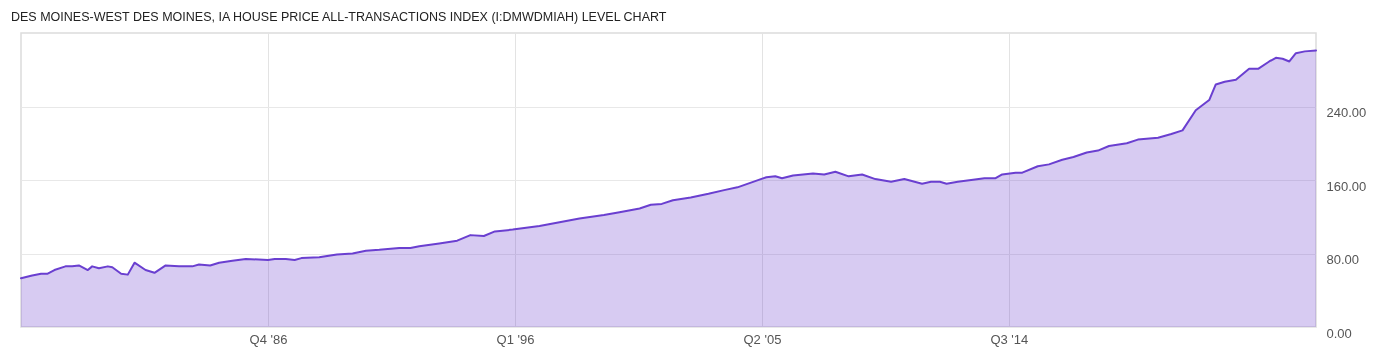 The width and height of the screenshot is (1400, 357). Describe the element at coordinates (515, 339) in the screenshot. I see `x-tick-label: Q1 '96` at that location.